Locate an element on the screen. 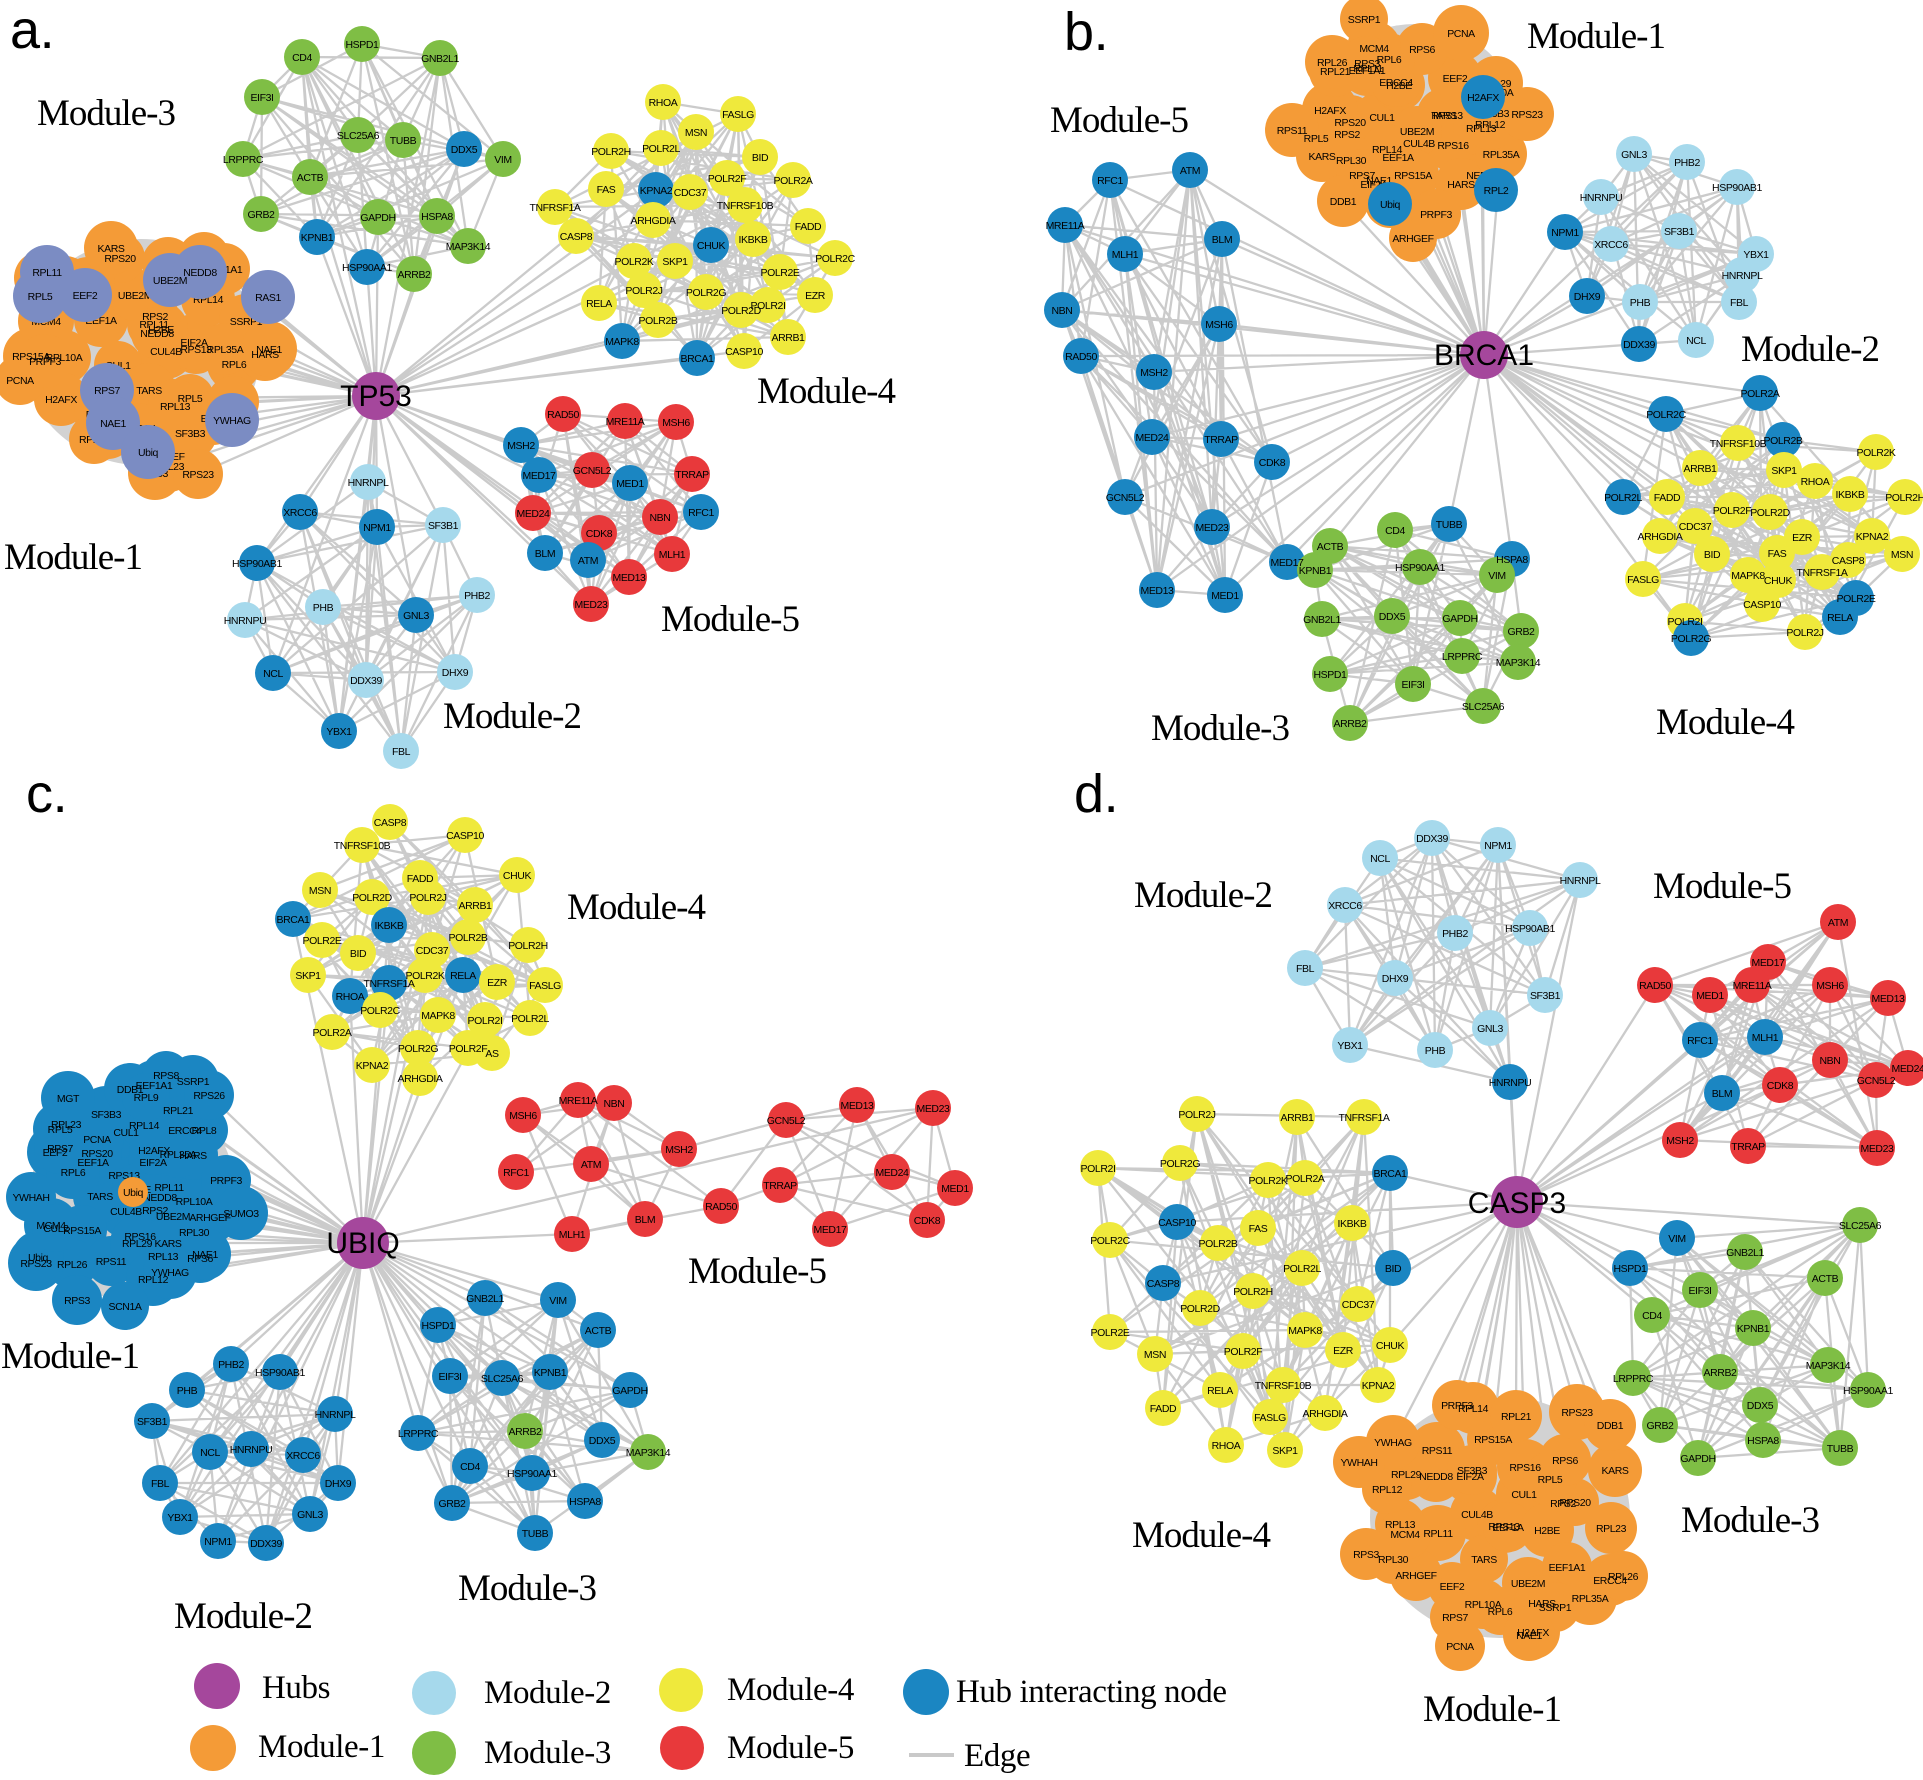 This screenshot has width=1923, height=1780. svg-text: UBE2M is located at coordinates (1417, 132).